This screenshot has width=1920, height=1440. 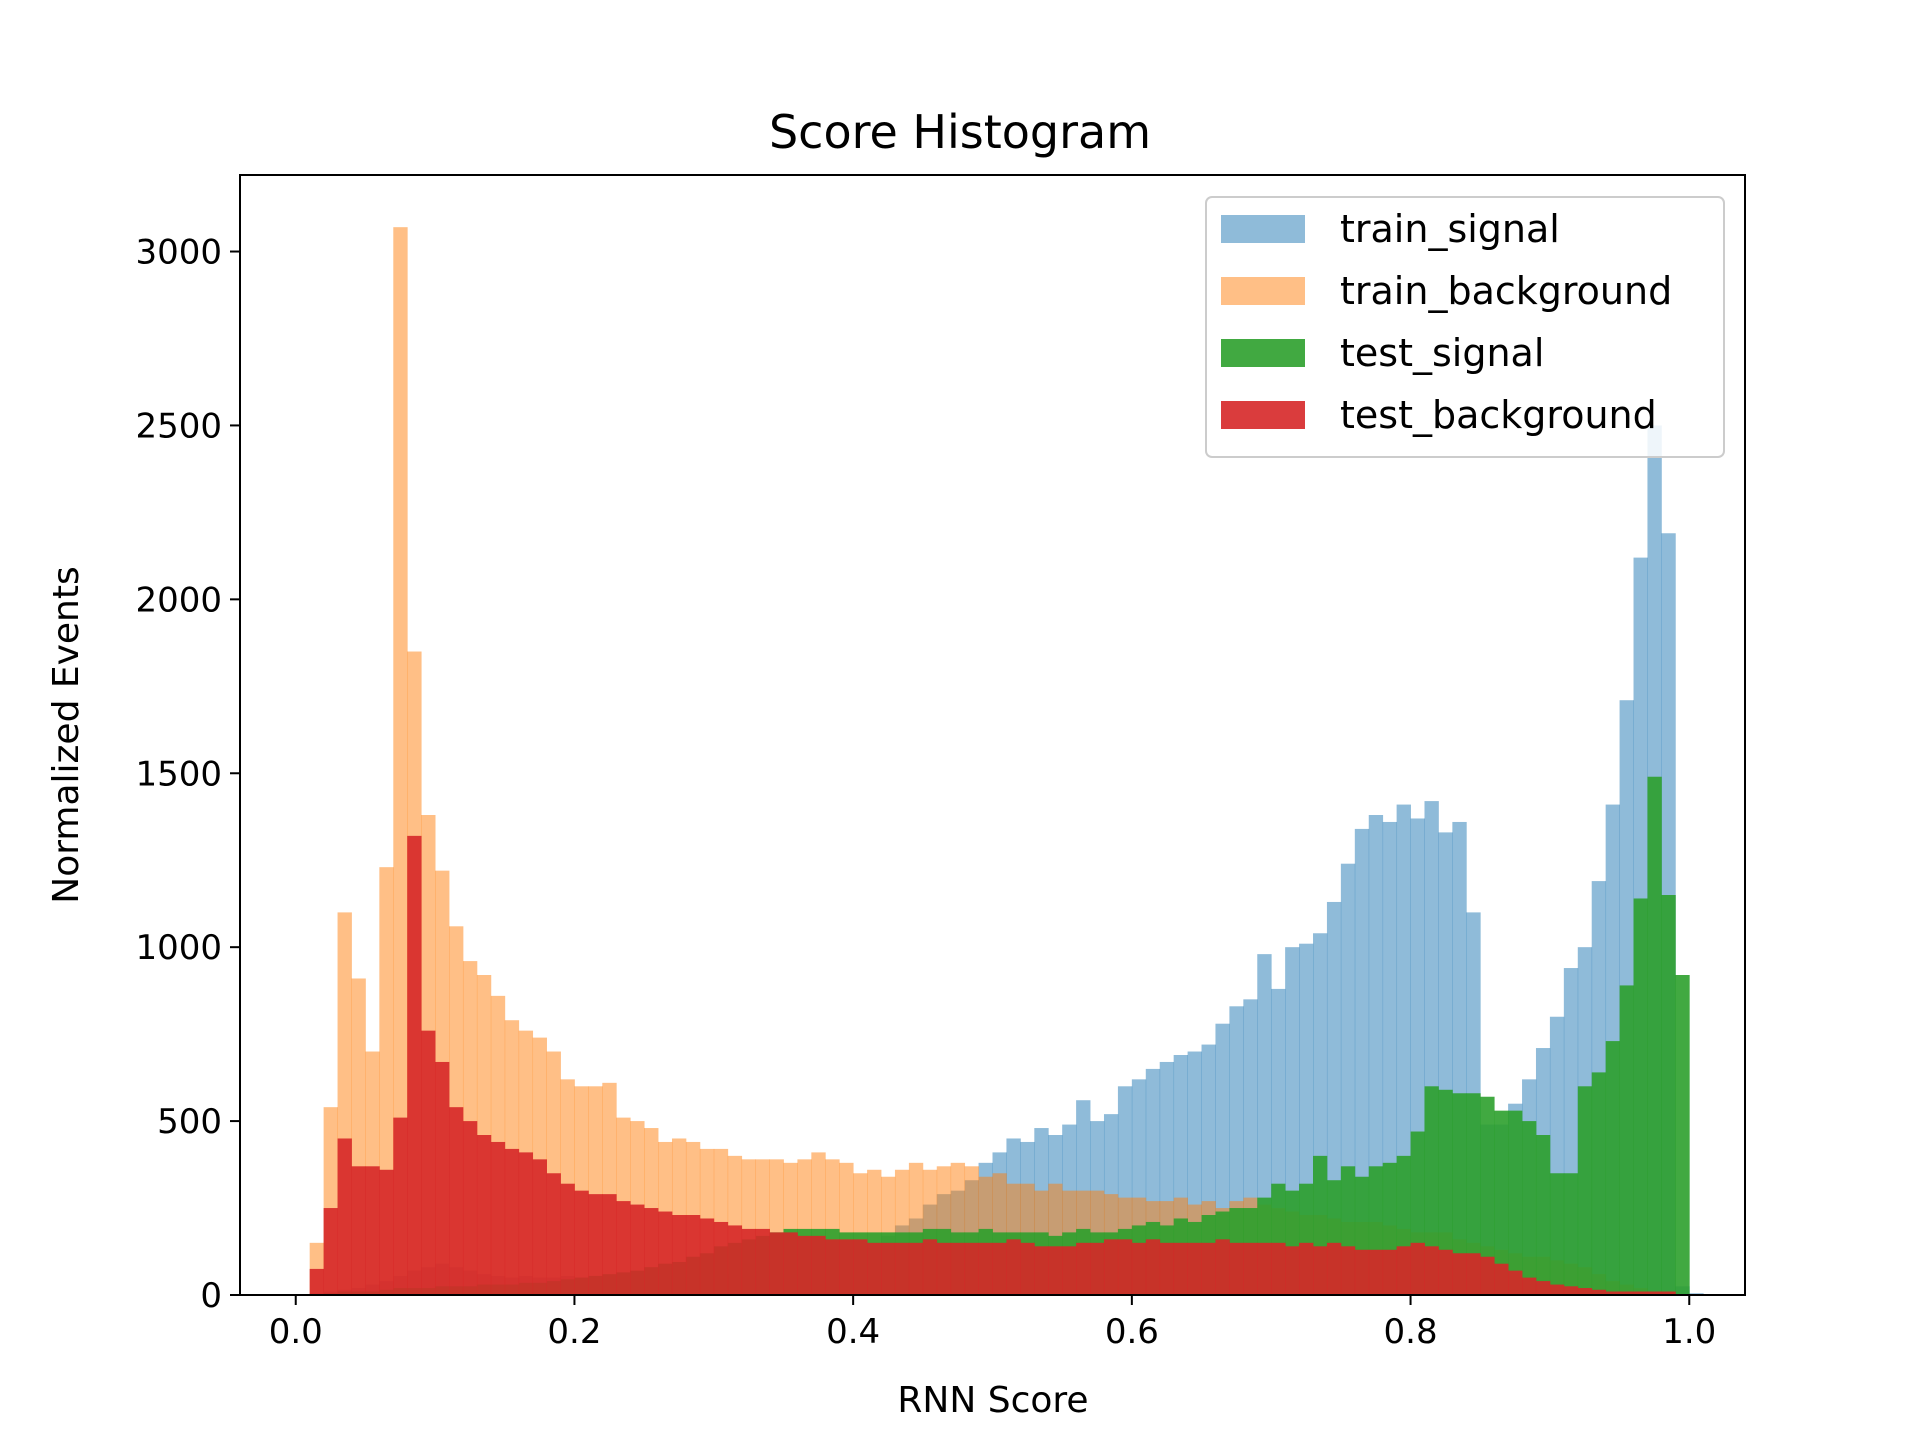 I want to click on x-axis: 0.0 0.2 0.4 0.6 0.8 1.0, so click(x=992, y=1323).